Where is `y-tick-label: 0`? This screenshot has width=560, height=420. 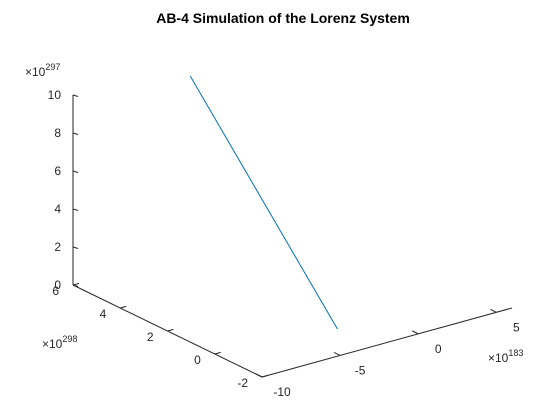 y-tick-label: 0 is located at coordinates (197, 360).